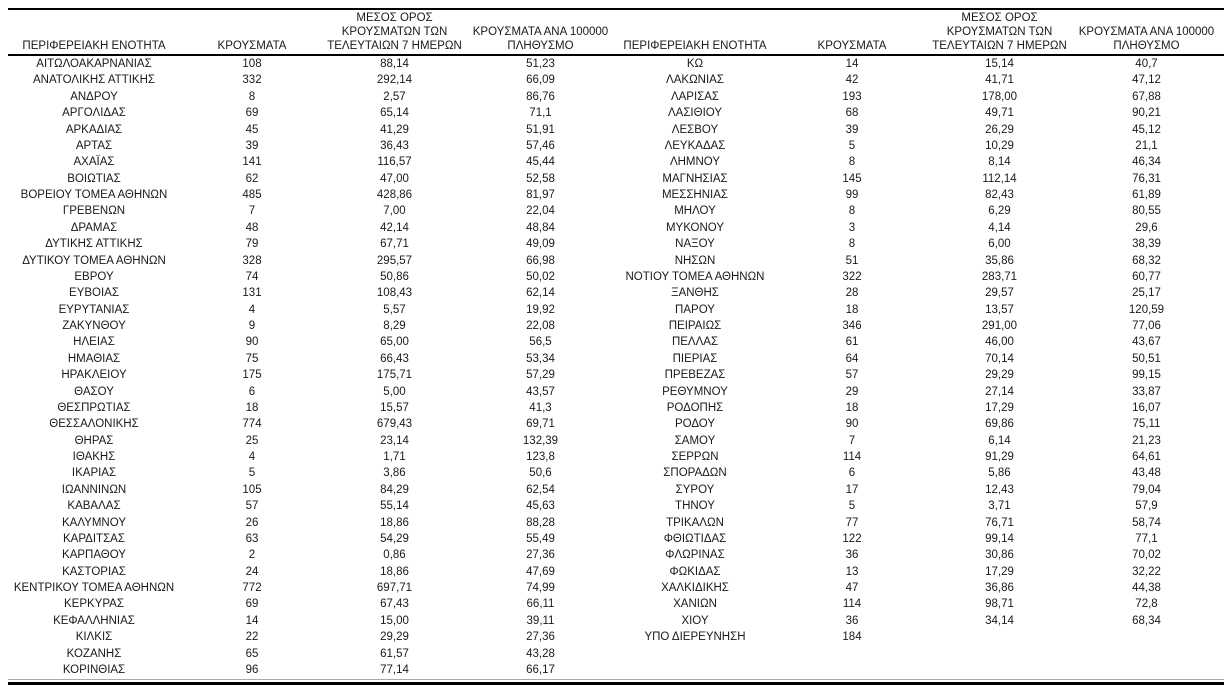  I want to click on cell-per100k: 45,12, so click(1146, 129).